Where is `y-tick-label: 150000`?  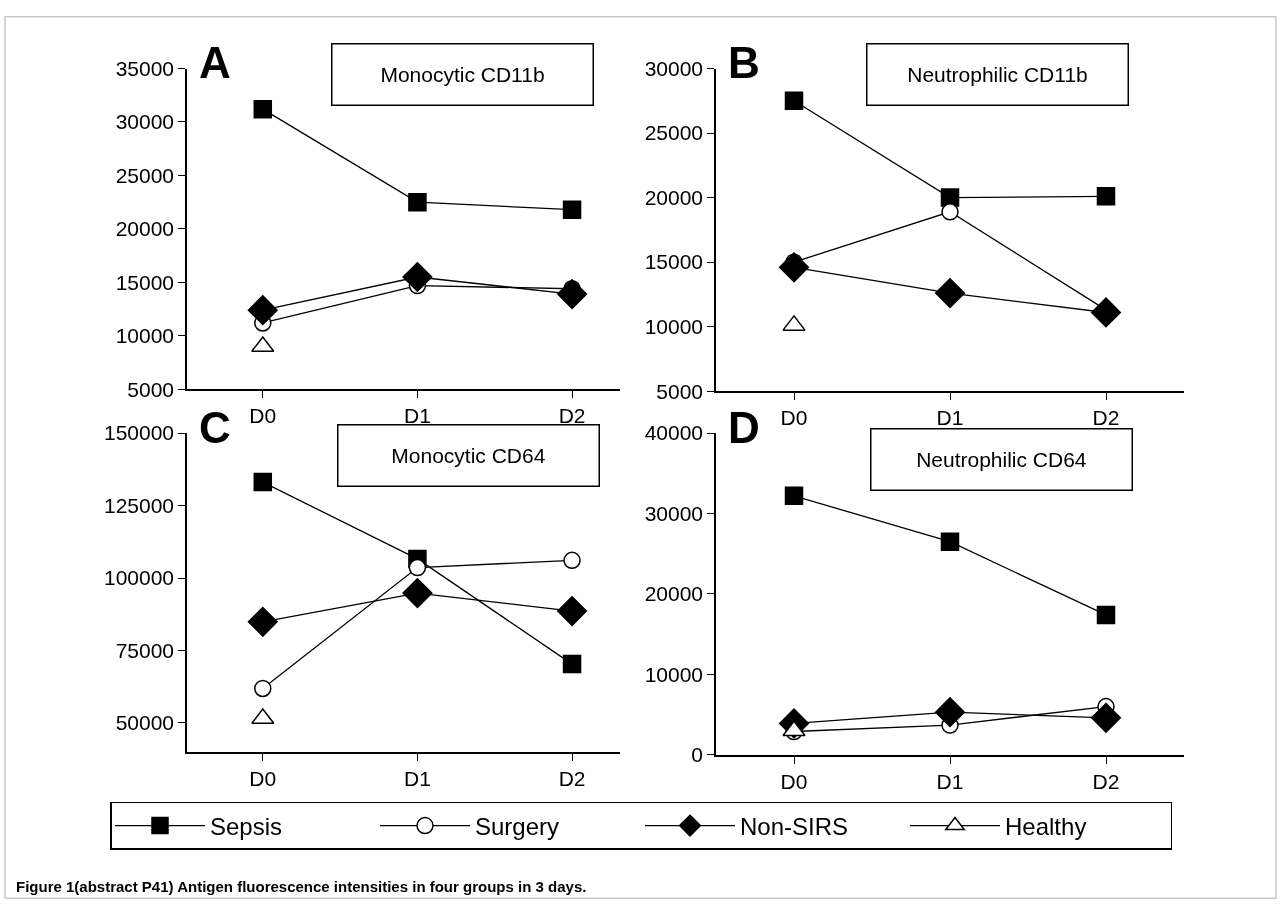 y-tick-label: 150000 is located at coordinates (139, 433).